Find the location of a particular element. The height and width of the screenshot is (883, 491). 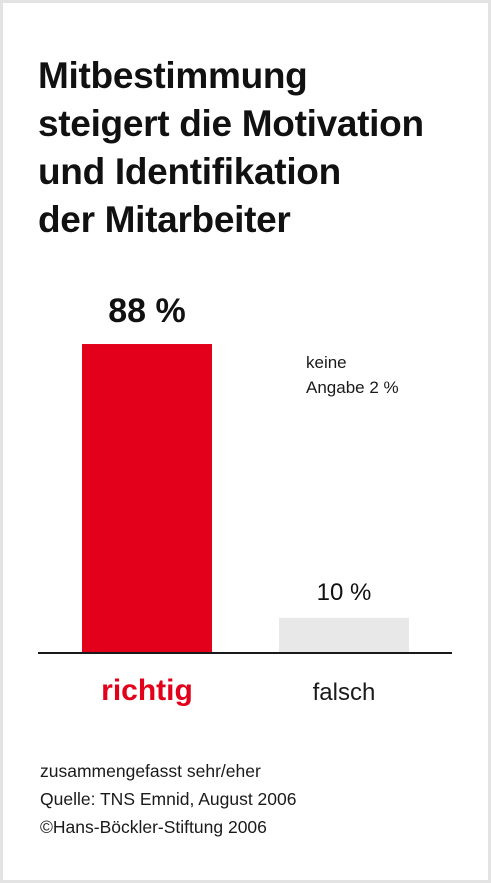

value-label-falsch: 10 % is located at coordinates (344, 592).